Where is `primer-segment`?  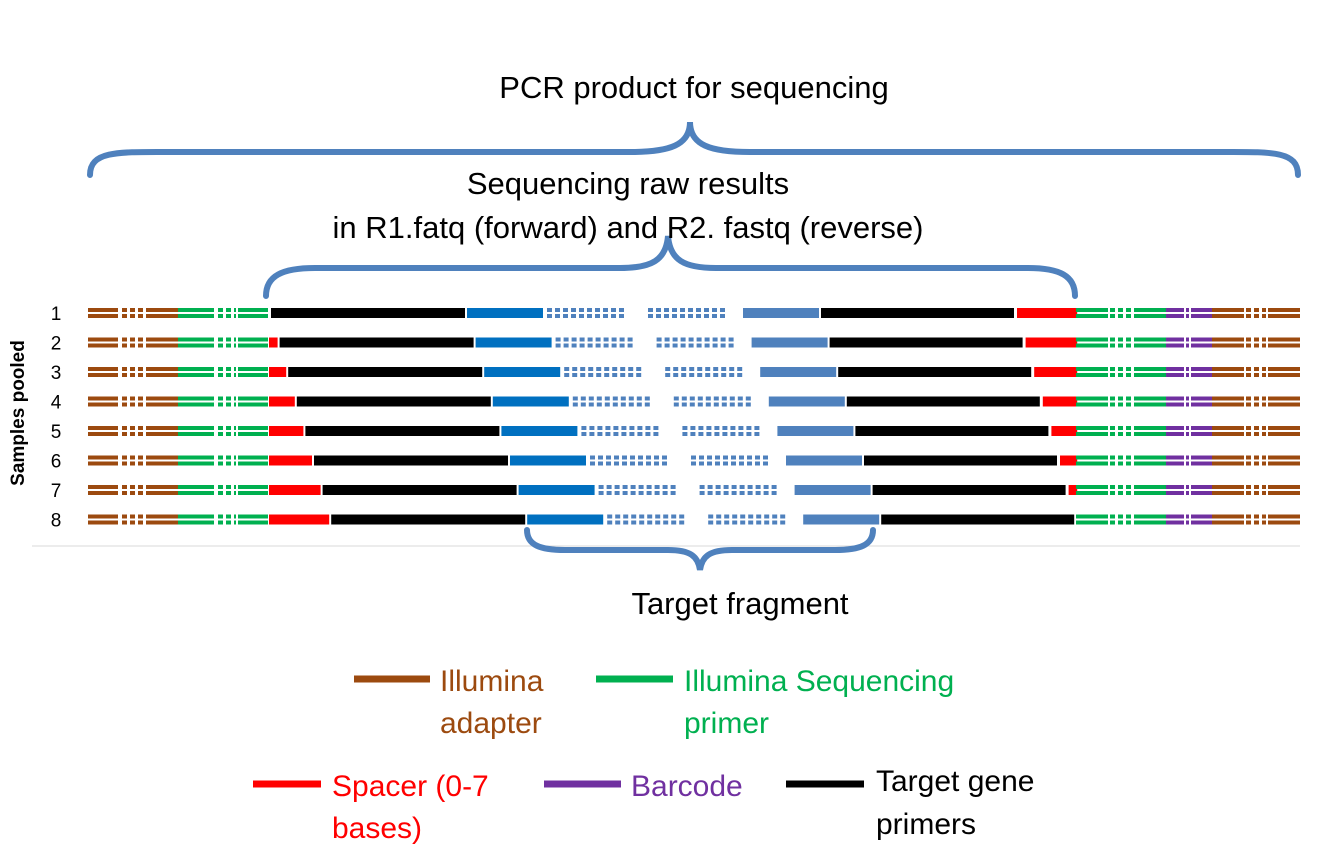 primer-segment is located at coordinates (376, 342).